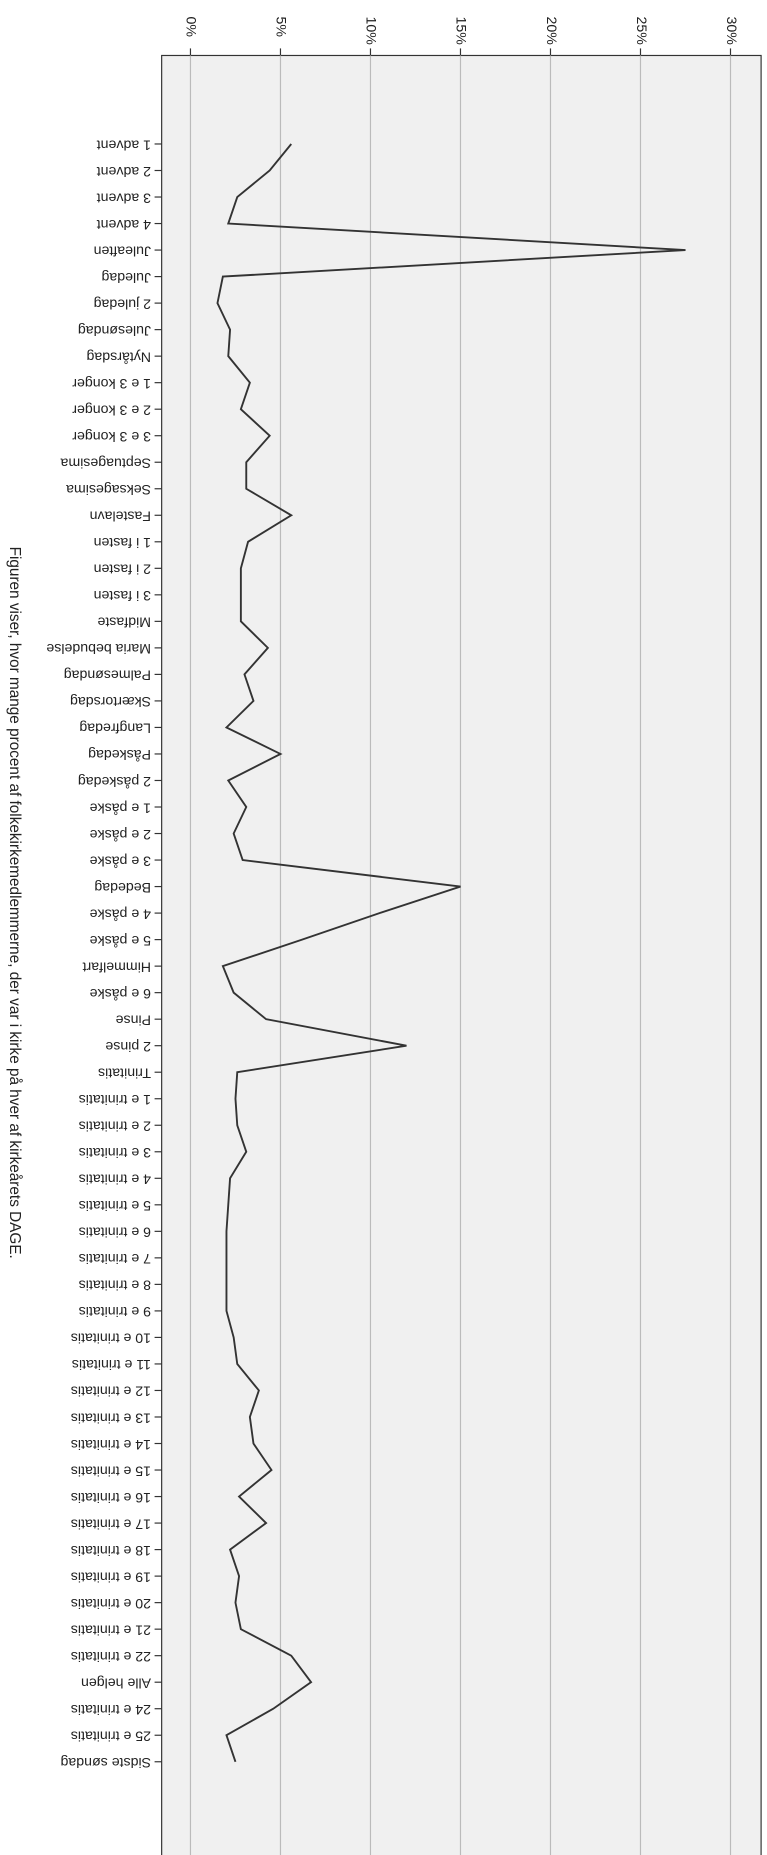  Describe the element at coordinates (124, 1072) in the screenshot. I see `y-tick-label: Trinitatis` at that location.